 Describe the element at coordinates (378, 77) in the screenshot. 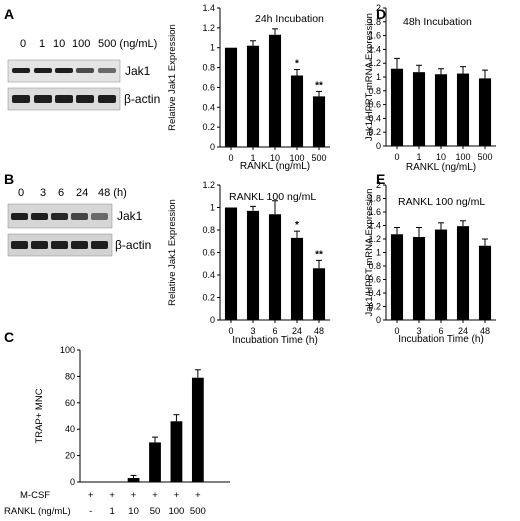

I see `y-tick-label: 1` at that location.